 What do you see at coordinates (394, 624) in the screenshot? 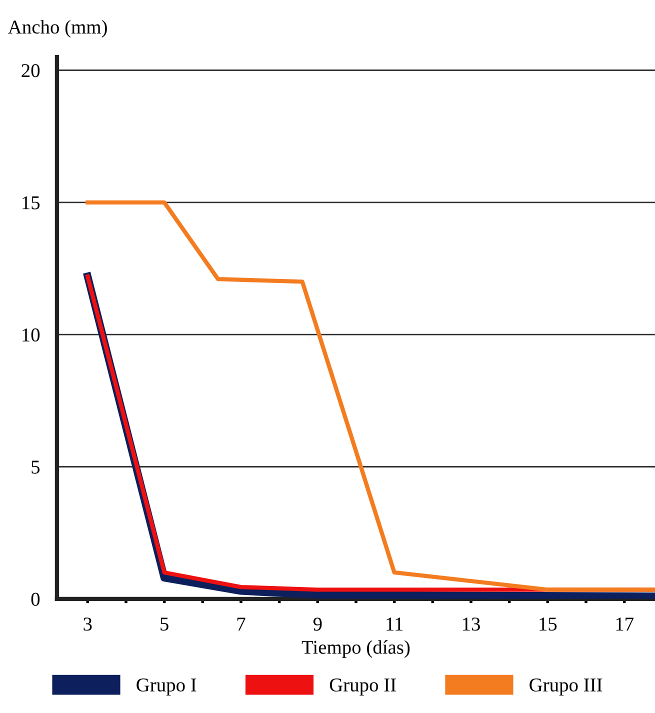
I see `x-tick-label: 11` at bounding box center [394, 624].